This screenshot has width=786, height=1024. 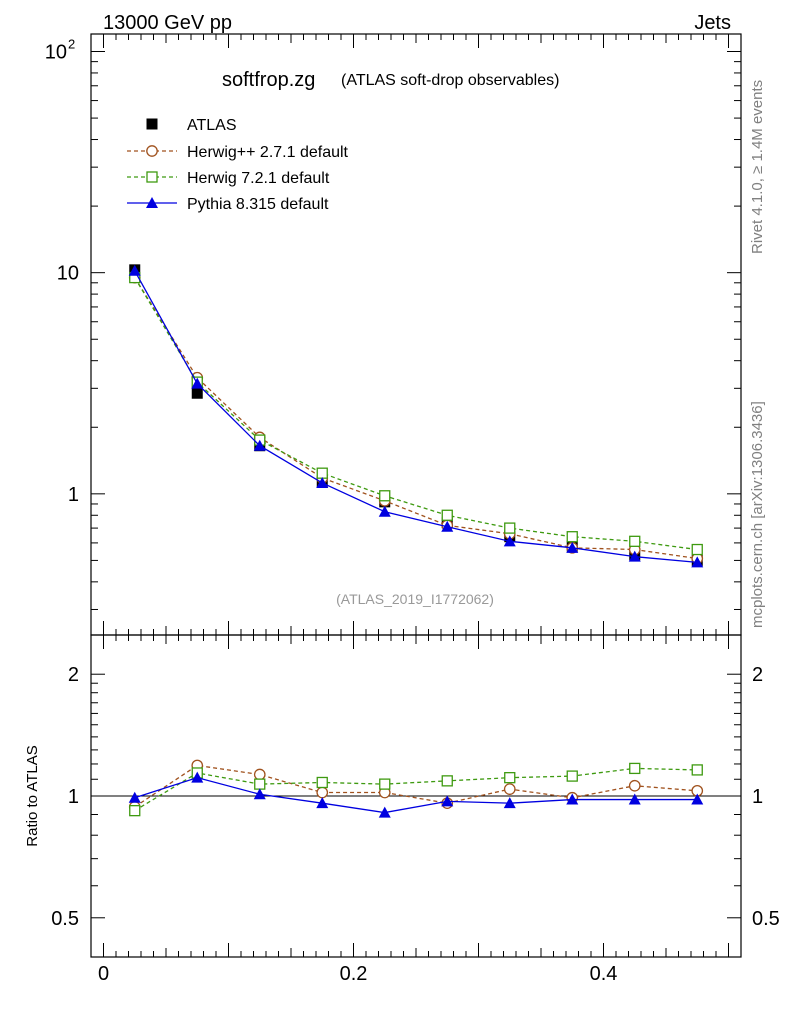 I want to click on legend-herwigpp-label: Herwig++ 2.7.1 default, so click(x=268, y=152).